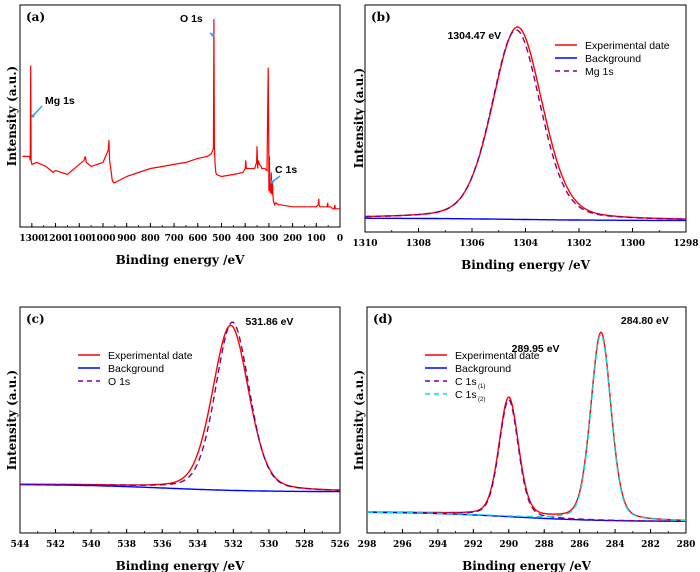 Image resolution: width=700 pixels, height=572 pixels. What do you see at coordinates (35, 17) in the screenshot?
I see `panel-label: (a)` at bounding box center [35, 17].